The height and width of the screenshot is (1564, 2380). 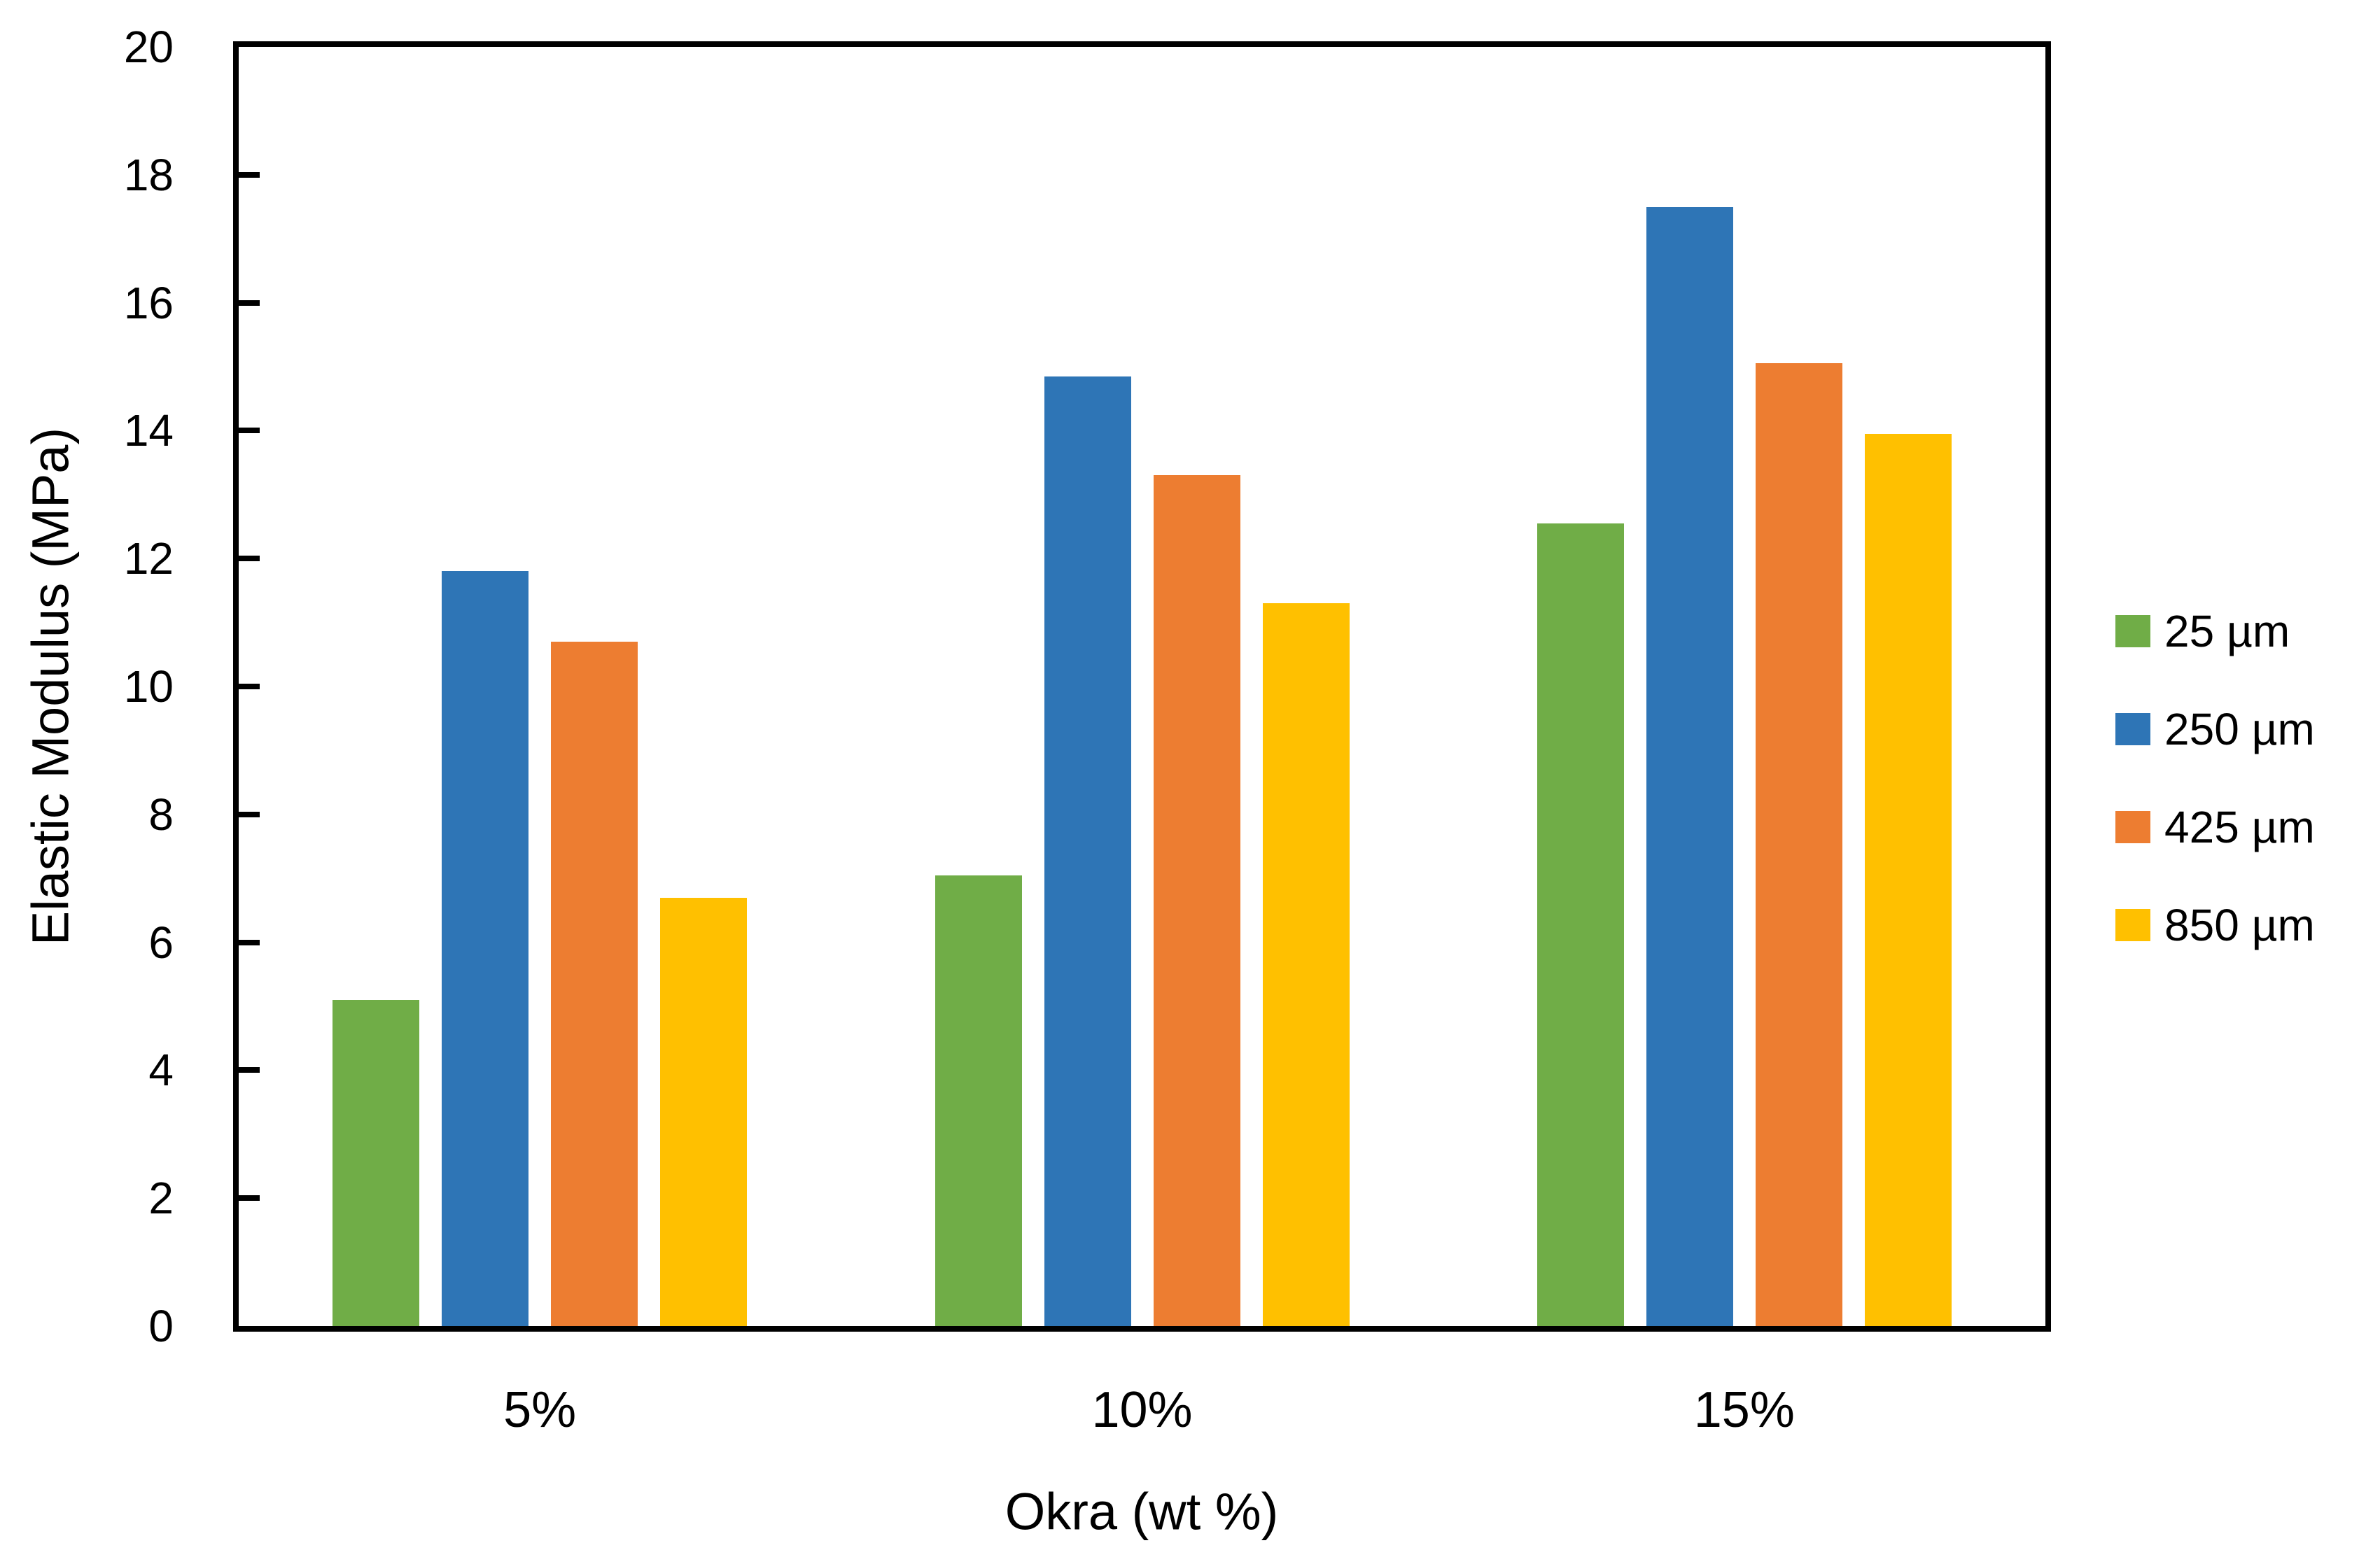 I want to click on bar-15%-850µm, so click(x=1908, y=879).